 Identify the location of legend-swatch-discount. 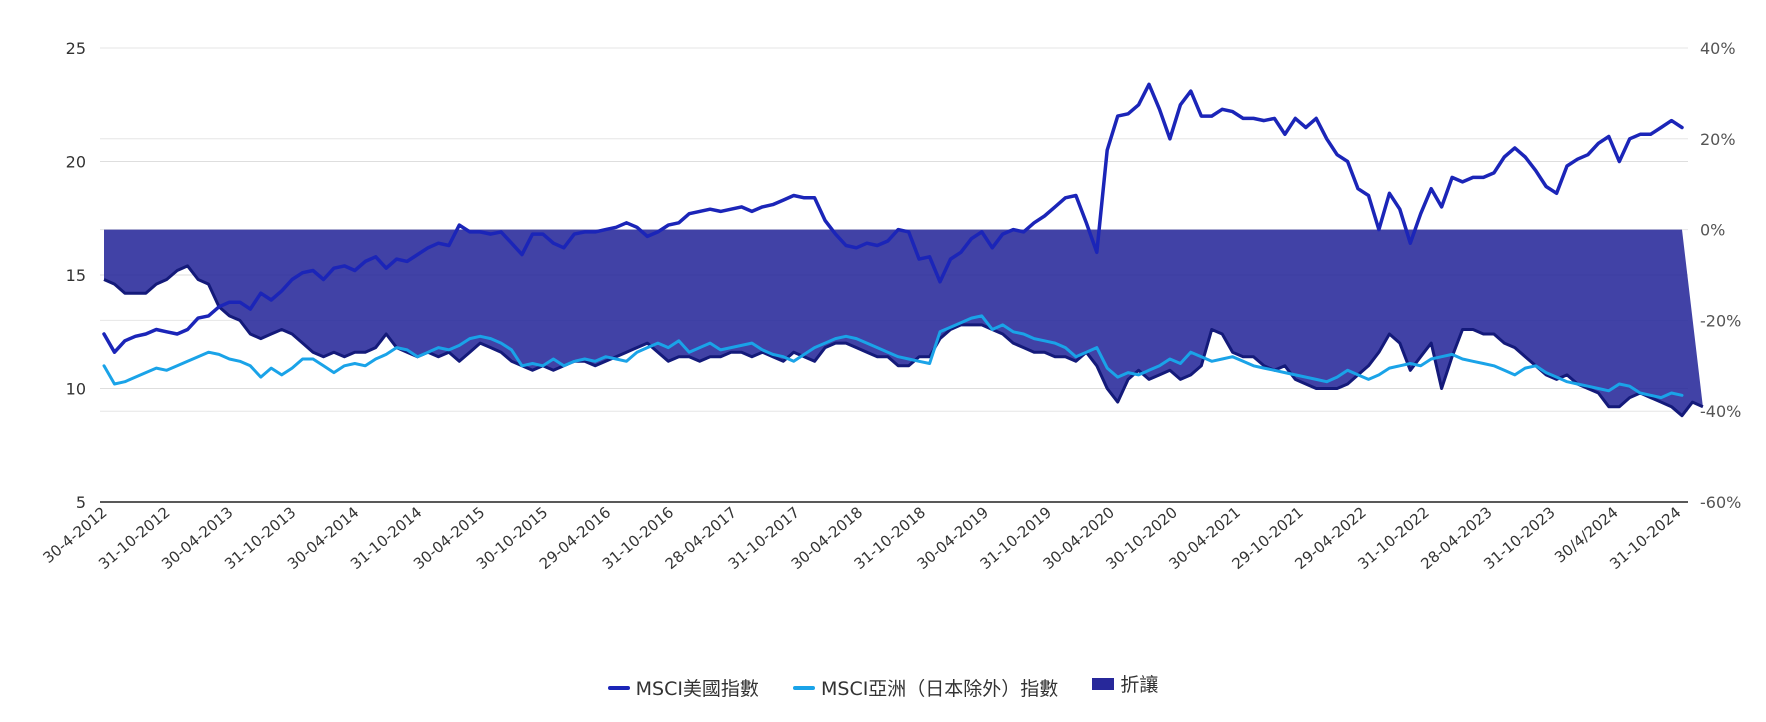
(1103, 683).